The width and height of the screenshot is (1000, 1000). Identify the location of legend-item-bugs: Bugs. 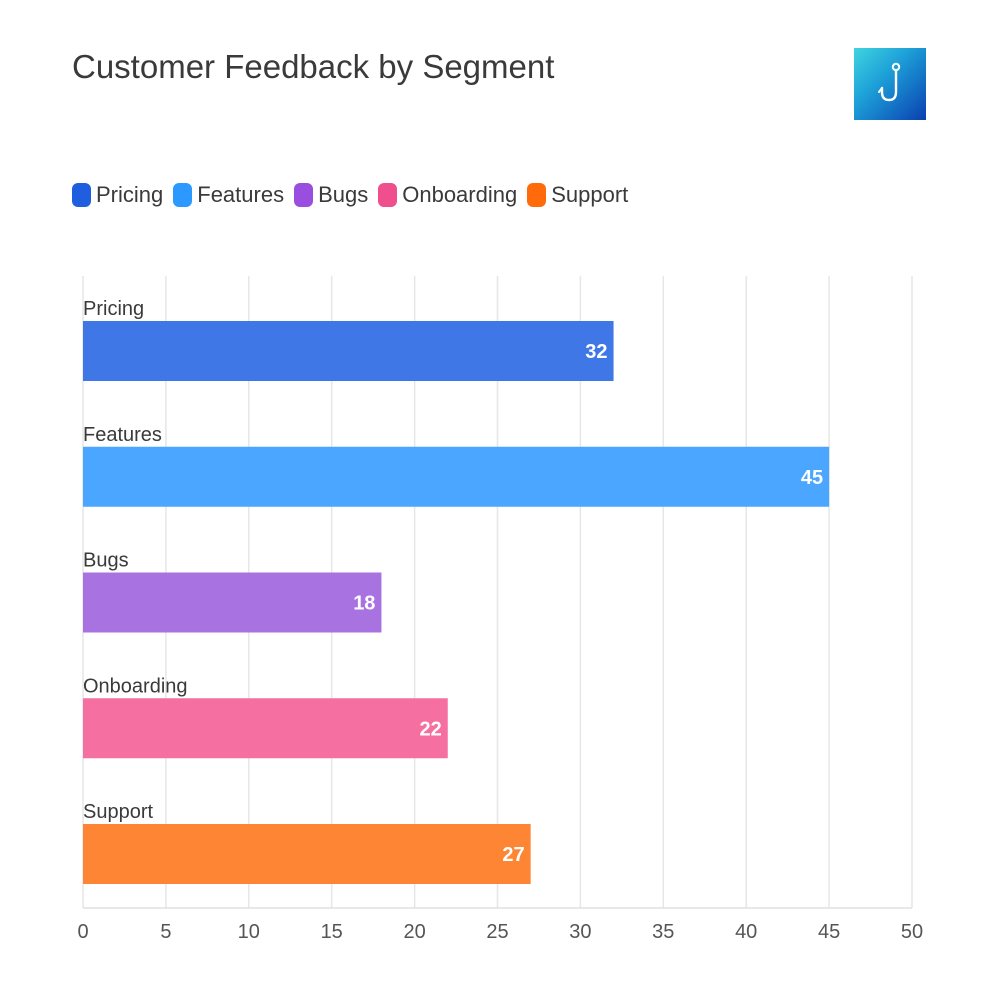
(331, 195).